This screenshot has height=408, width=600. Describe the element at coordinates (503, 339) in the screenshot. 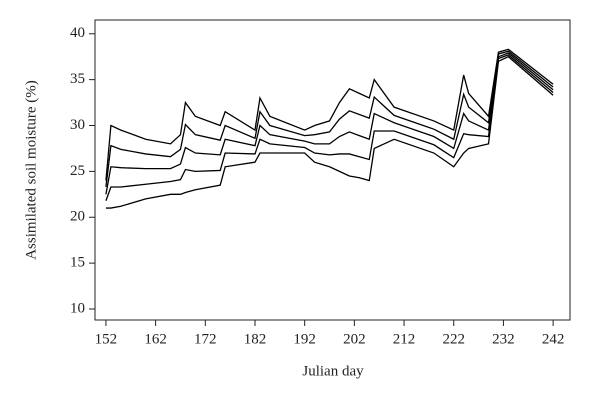

I see `x-tick-label: 232` at that location.